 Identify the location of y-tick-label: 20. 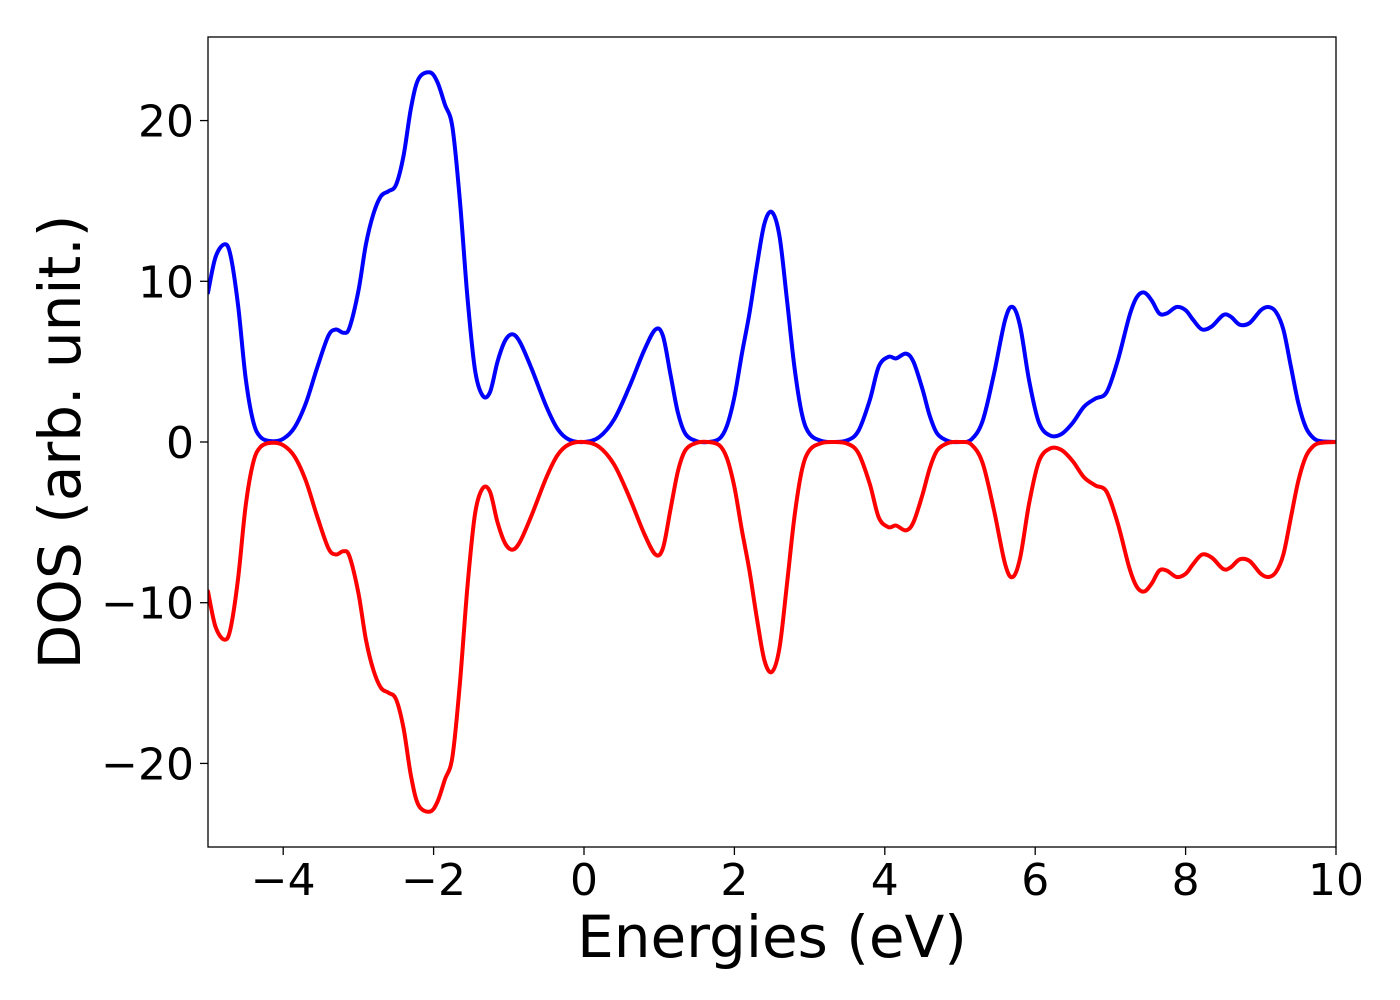
(166, 122).